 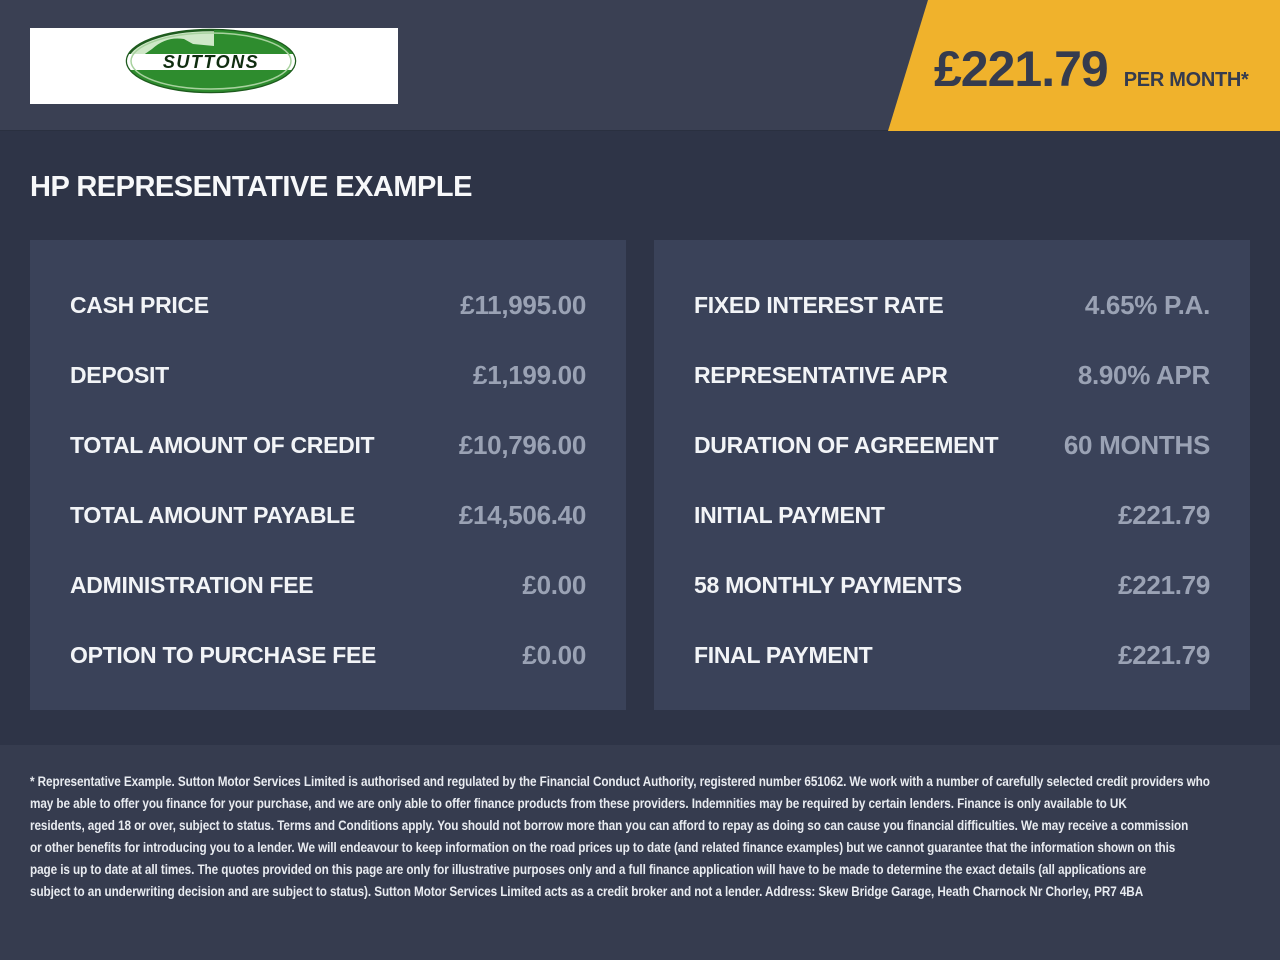 What do you see at coordinates (328, 375) in the screenshot?
I see `table-row: DEPOSIT £1,199.00` at bounding box center [328, 375].